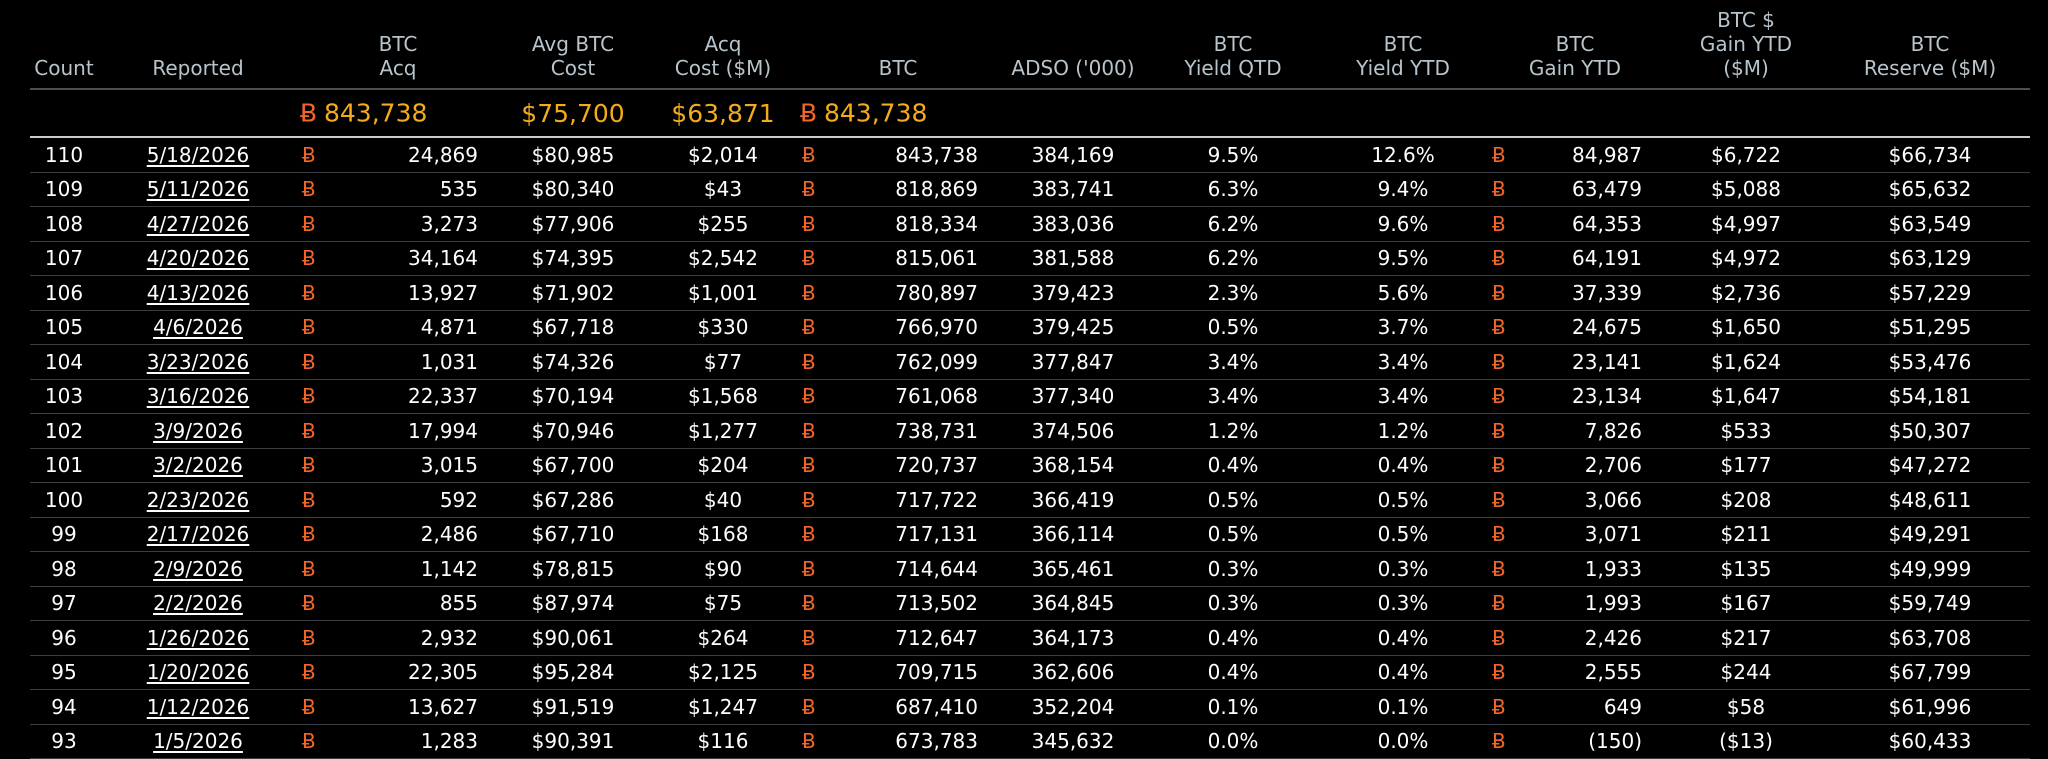 The height and width of the screenshot is (759, 2048). Describe the element at coordinates (1930, 45) in the screenshot. I see `header-reserve: BTC Reserve ($M)` at that location.